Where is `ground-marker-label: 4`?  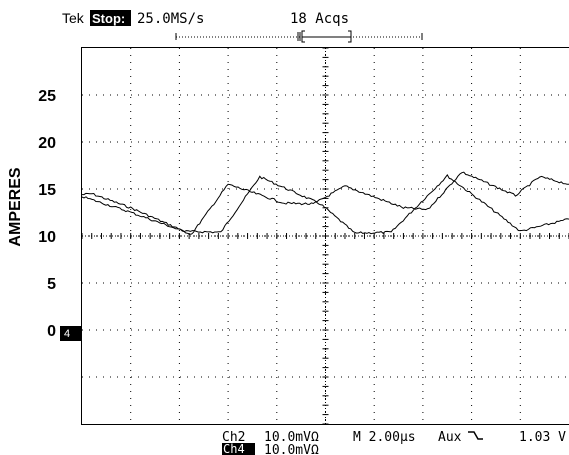 ground-marker-label: 4 is located at coordinates (67, 334).